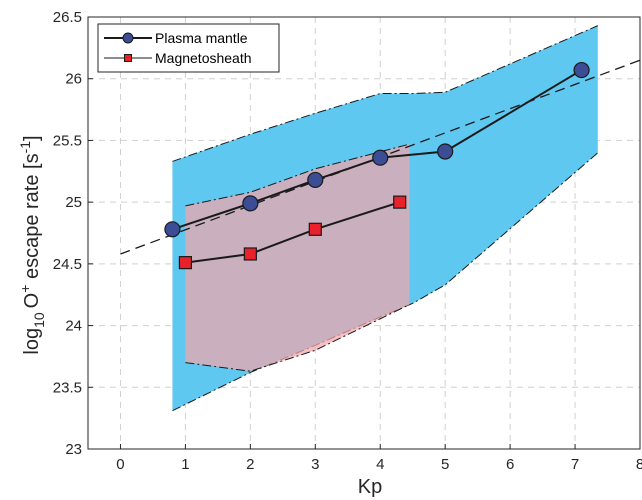 Image resolution: width=642 pixels, height=500 pixels. What do you see at coordinates (575, 464) in the screenshot?
I see `x-tick-label: 7` at bounding box center [575, 464].